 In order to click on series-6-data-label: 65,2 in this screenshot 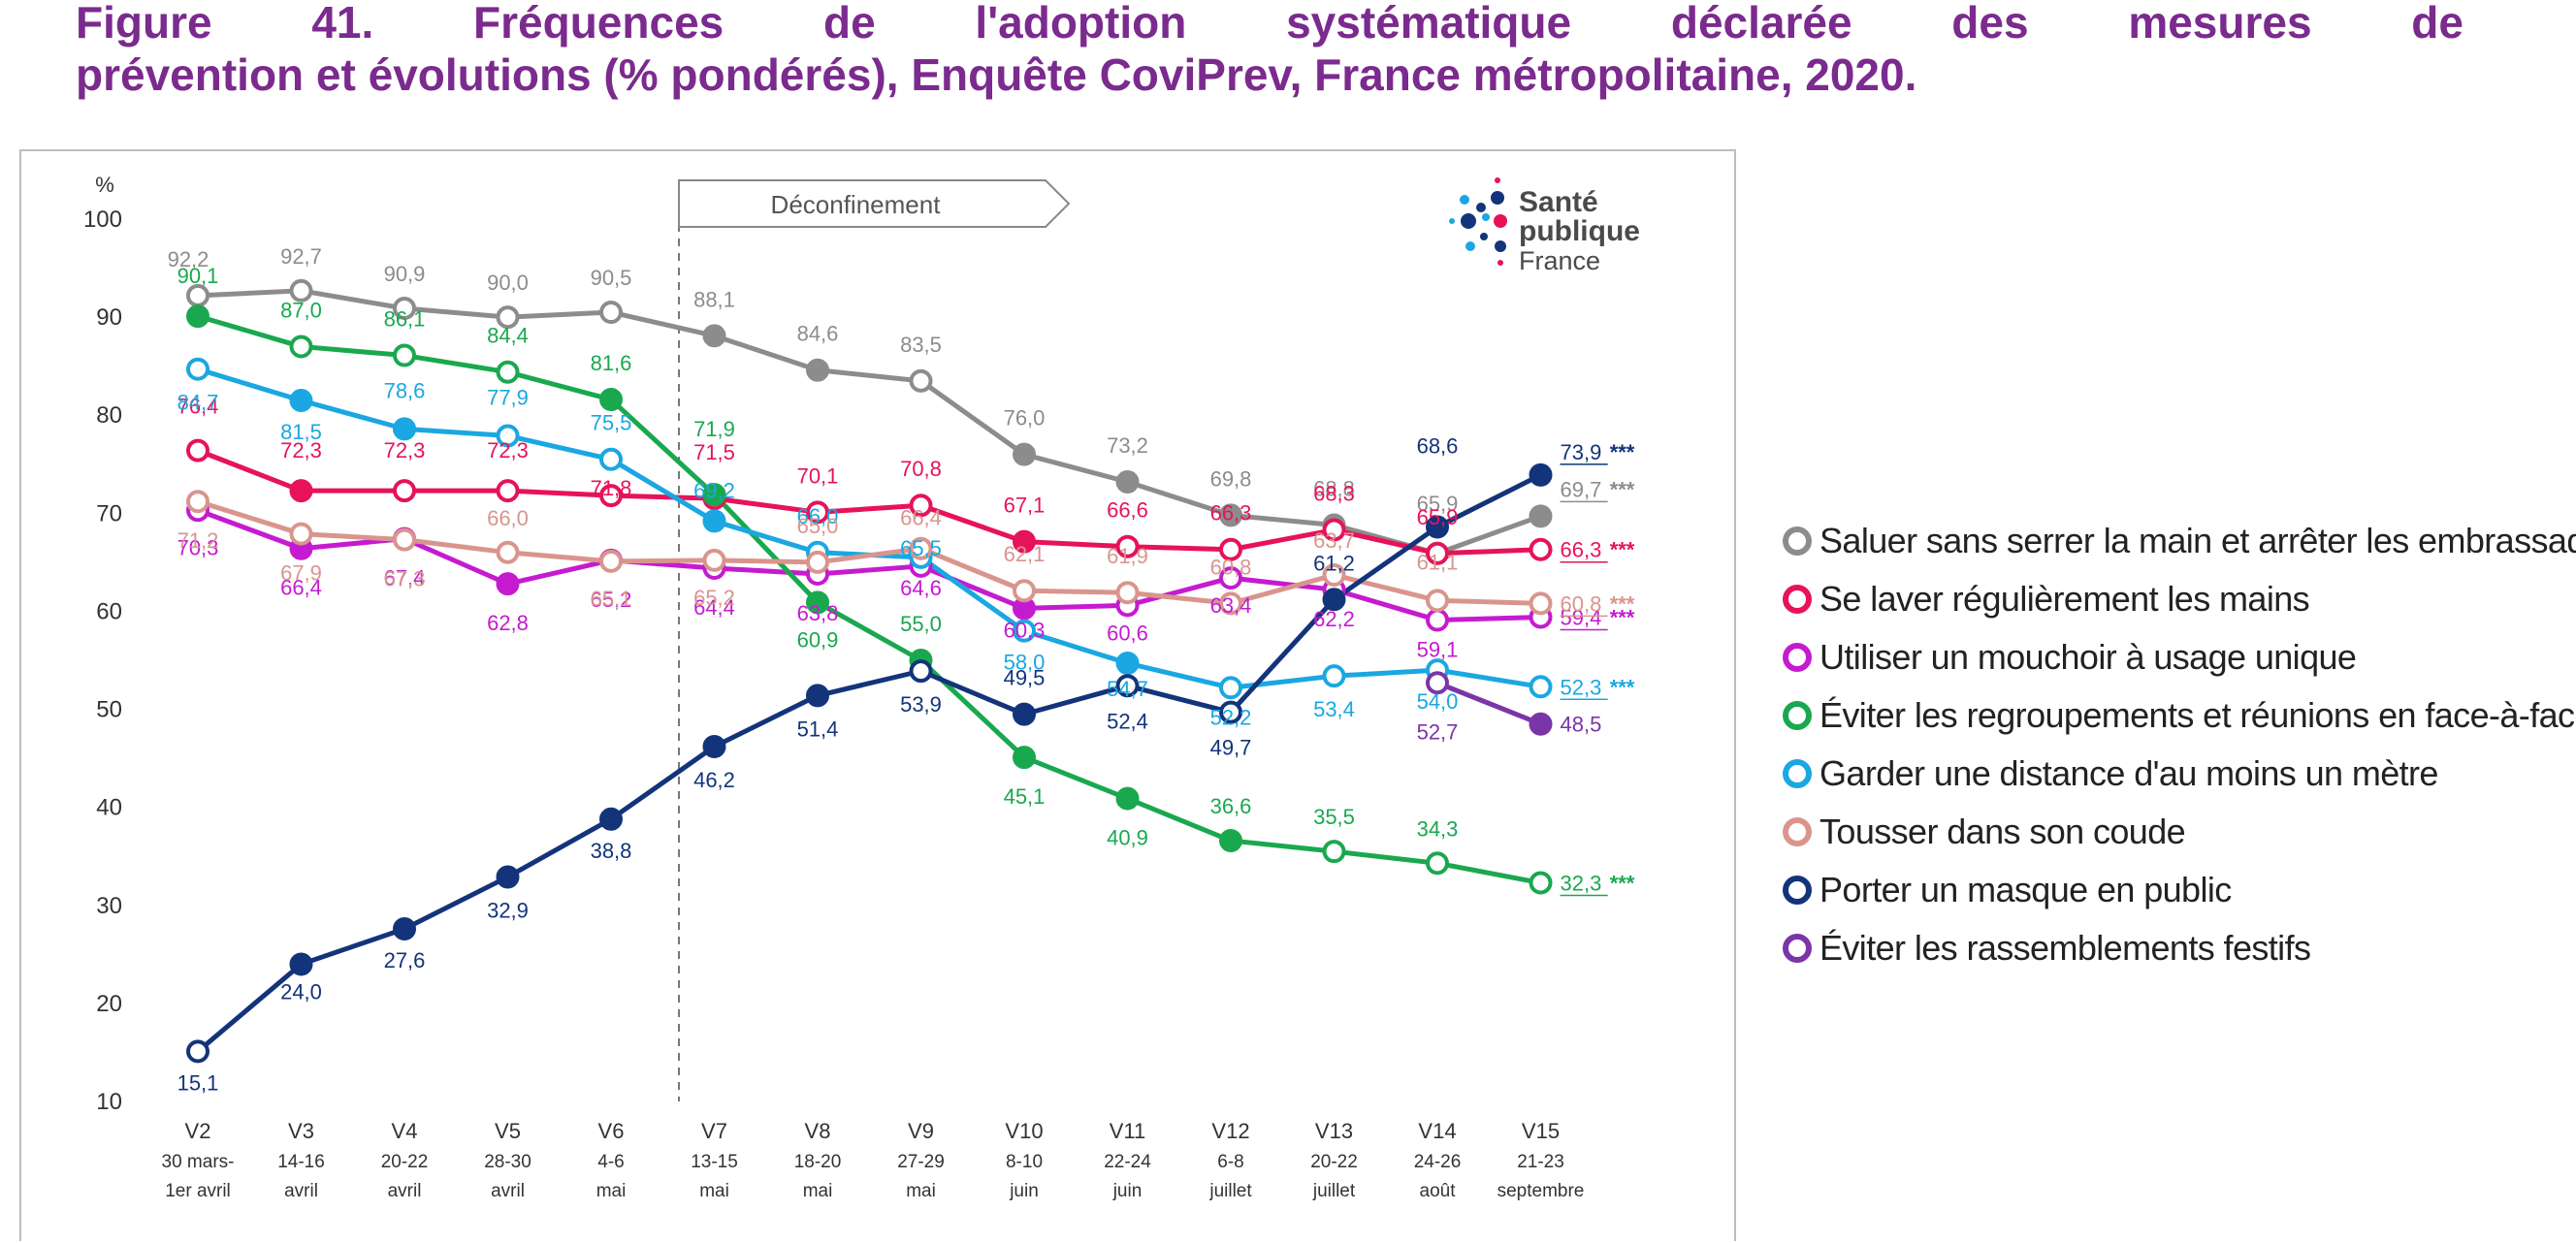, I will do `click(714, 598)`.